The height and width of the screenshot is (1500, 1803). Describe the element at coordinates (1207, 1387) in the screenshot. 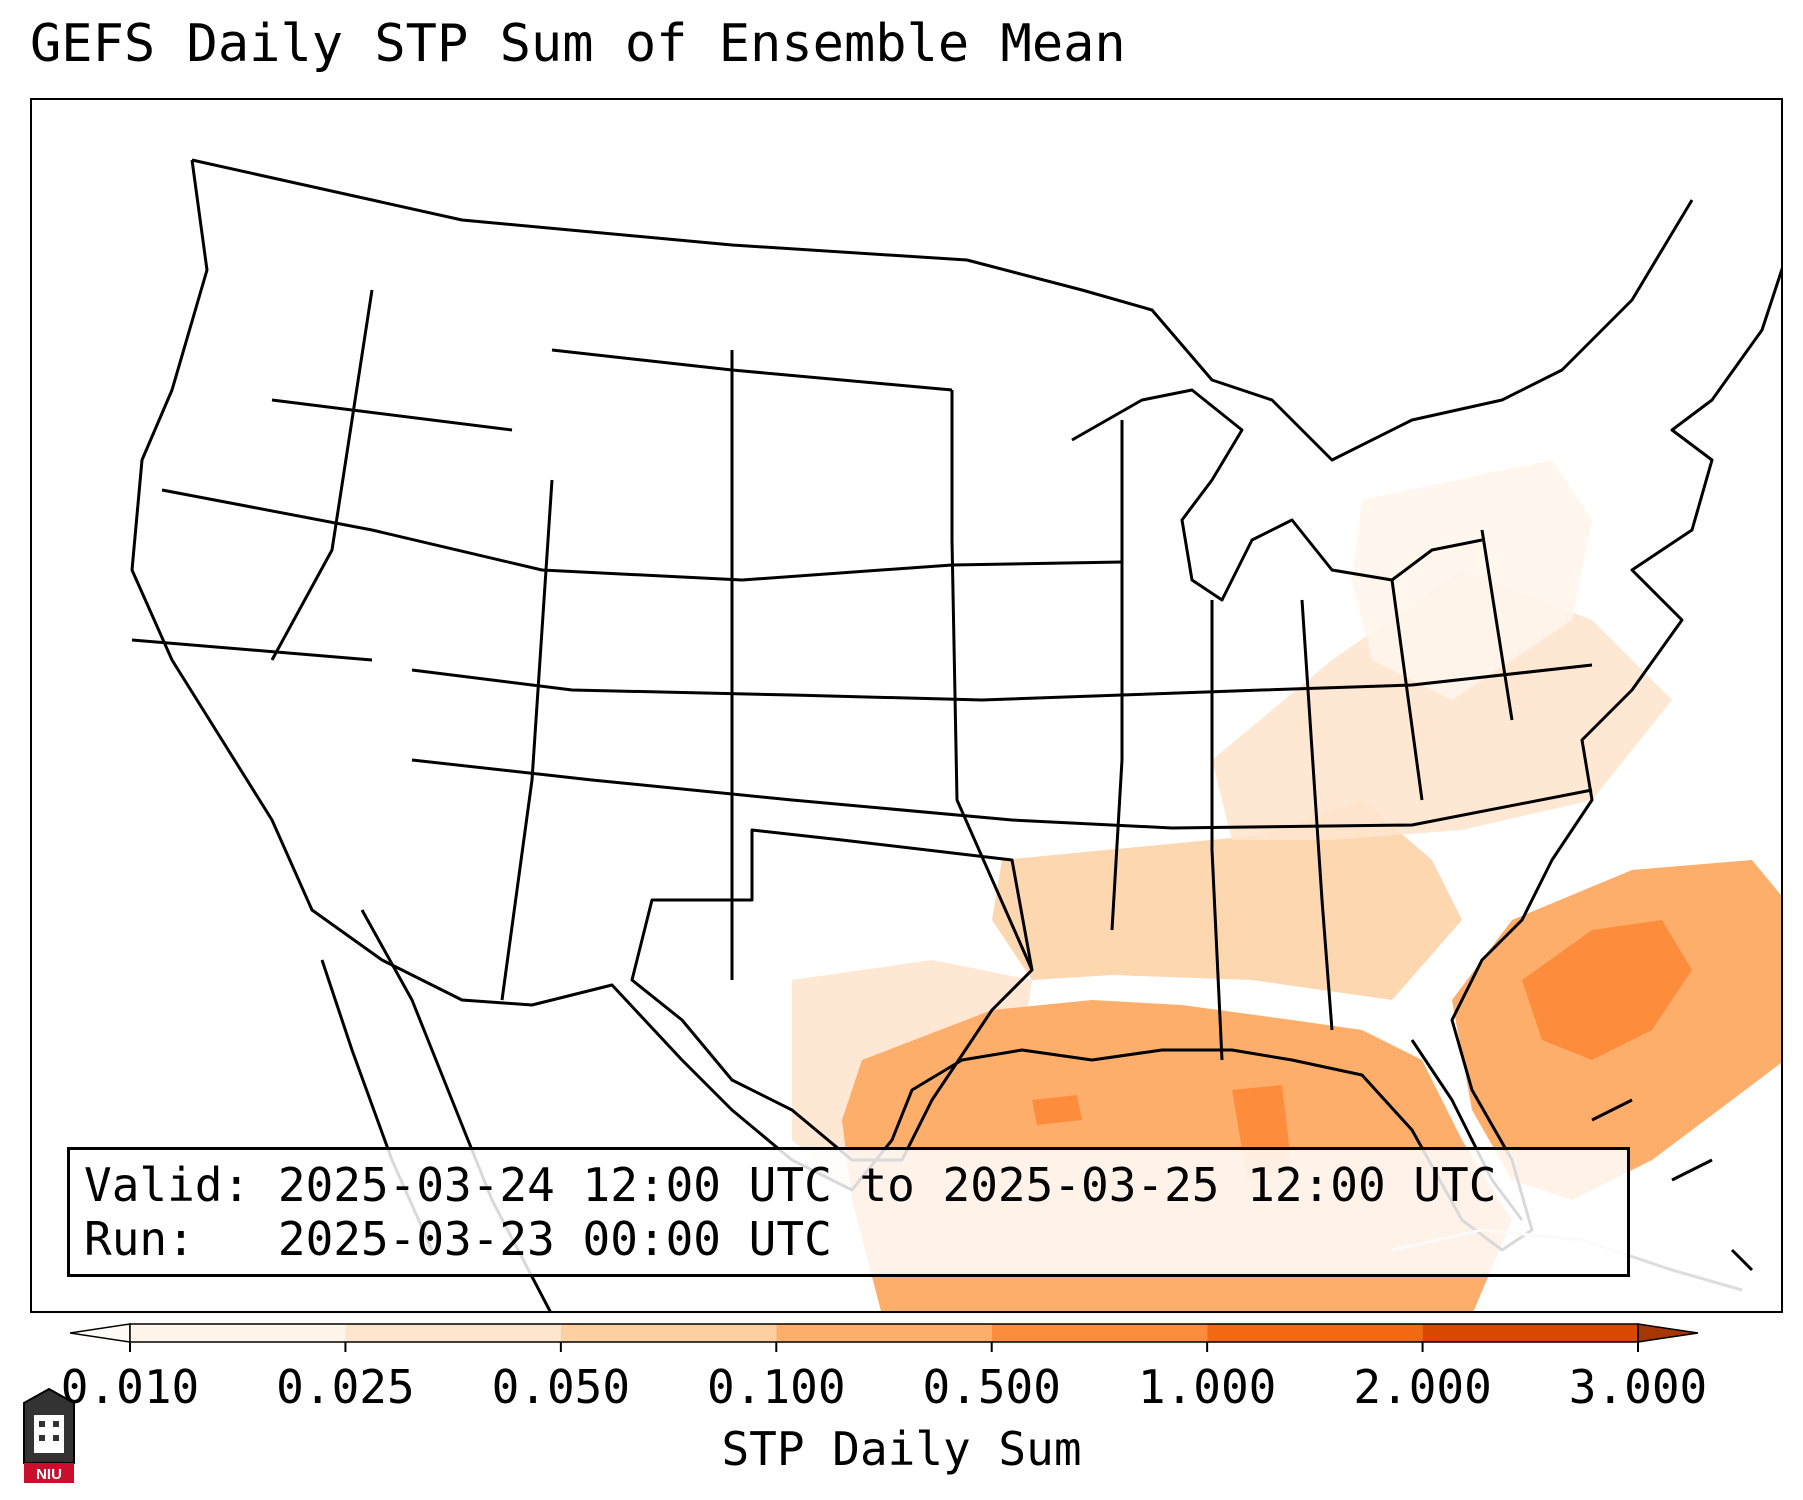

I see `colorbar-tick-label: 1.000` at that location.